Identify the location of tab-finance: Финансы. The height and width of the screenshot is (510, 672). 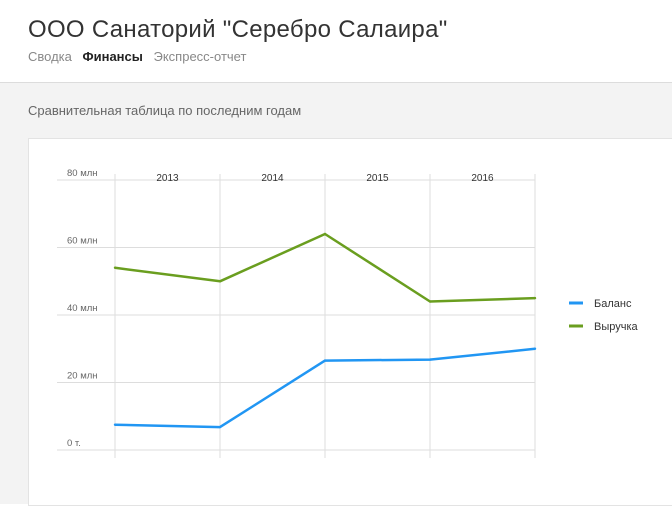
(112, 56).